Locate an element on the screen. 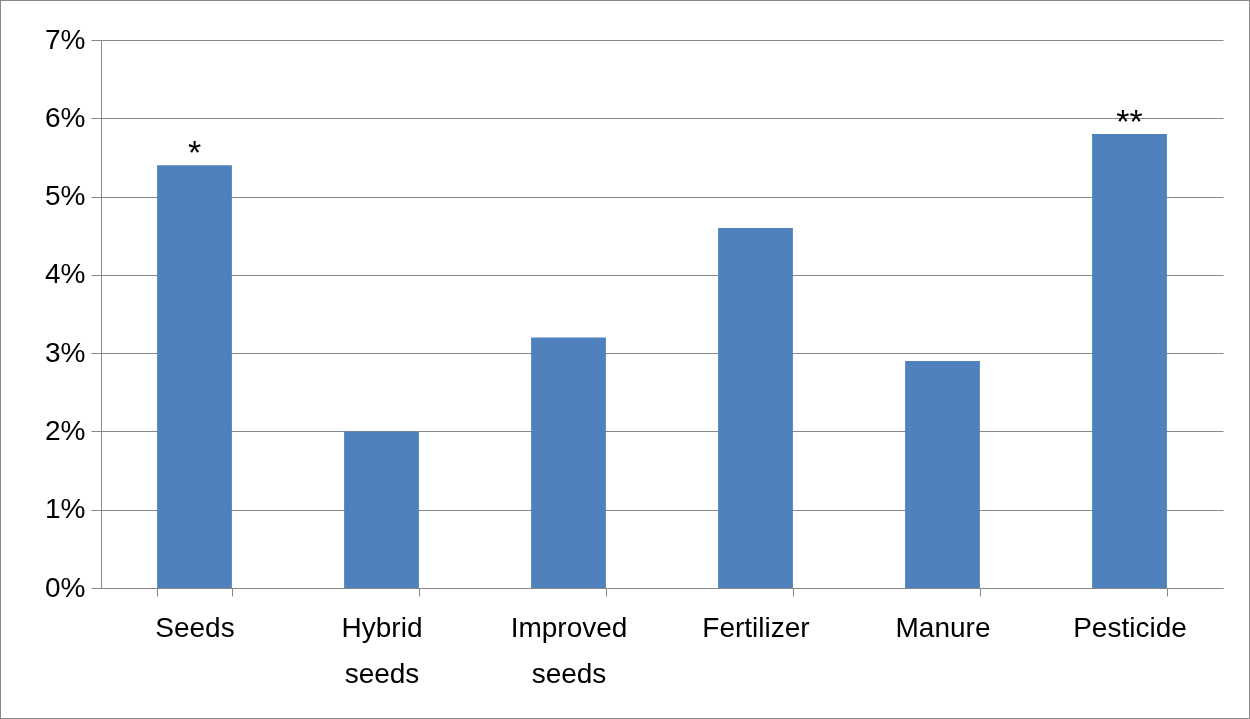  y-tick-label: 7% is located at coordinates (65, 39).